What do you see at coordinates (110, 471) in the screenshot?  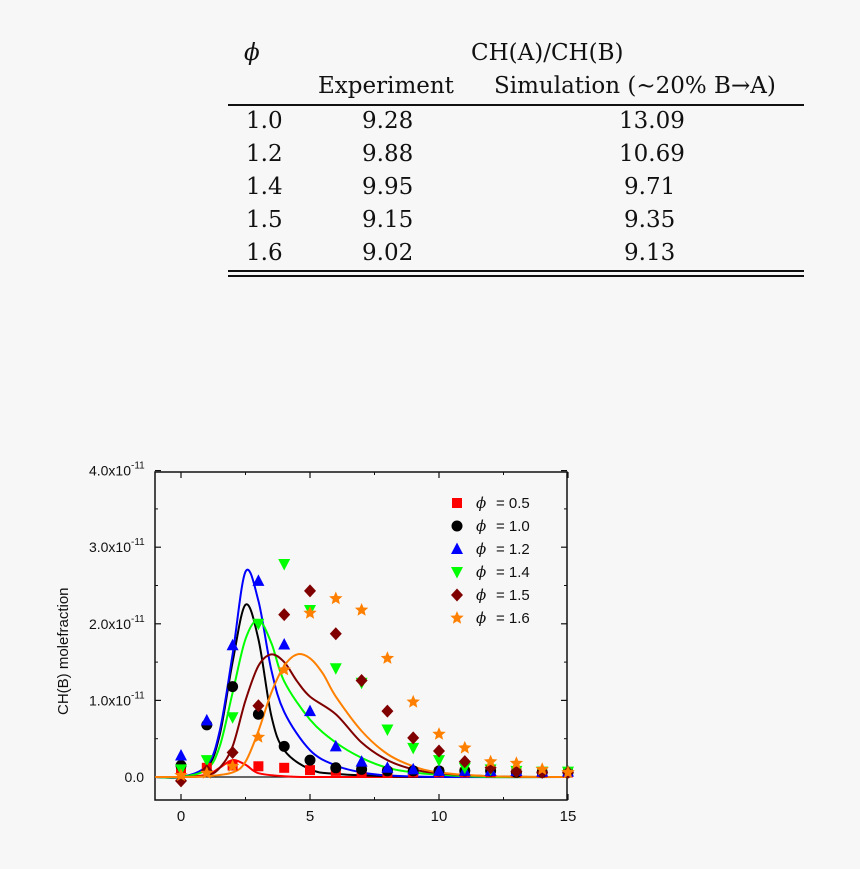 I see `y-tick-label: 4.0x10` at bounding box center [110, 471].